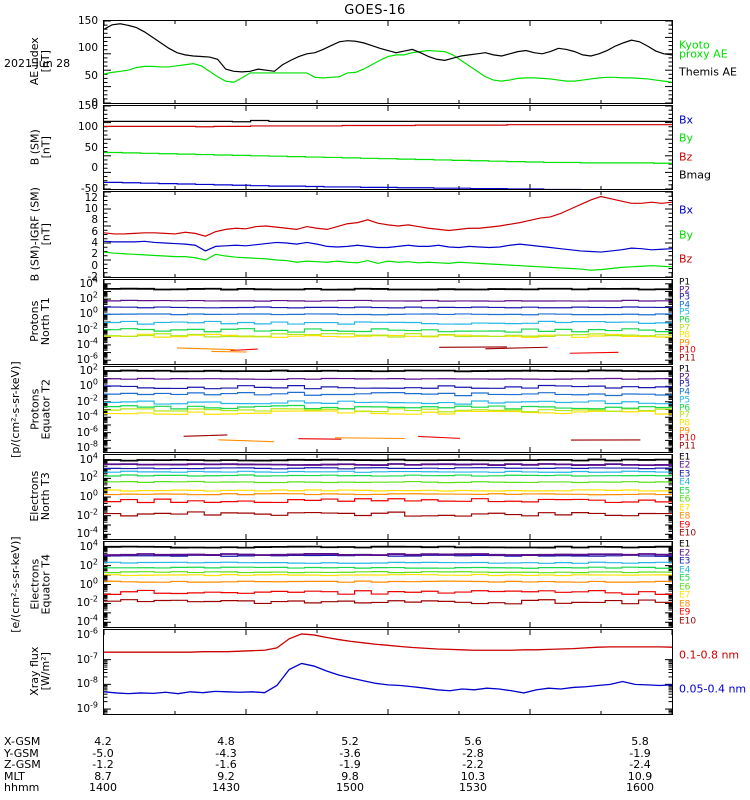 Image resolution: width=750 pixels, height=800 pixels. I want to click on plot-panel-protons-equator-t2, so click(388, 409).